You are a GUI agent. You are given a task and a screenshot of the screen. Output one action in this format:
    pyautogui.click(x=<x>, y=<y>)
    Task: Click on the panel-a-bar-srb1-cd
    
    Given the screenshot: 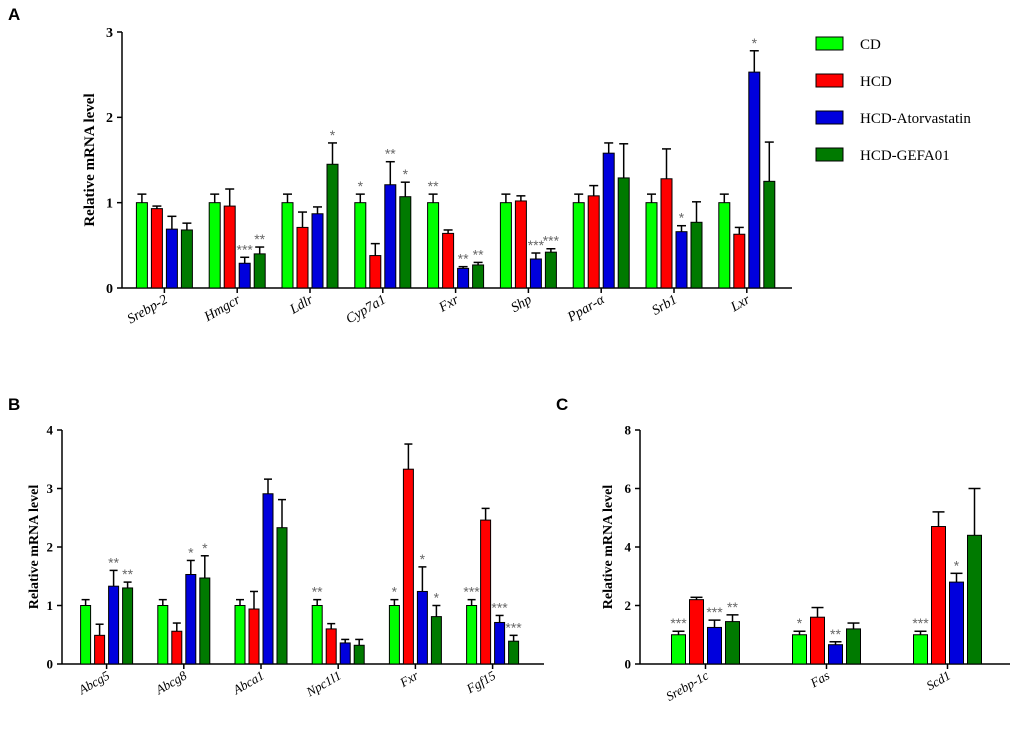 What is the action you would take?
    pyautogui.click(x=651, y=245)
    